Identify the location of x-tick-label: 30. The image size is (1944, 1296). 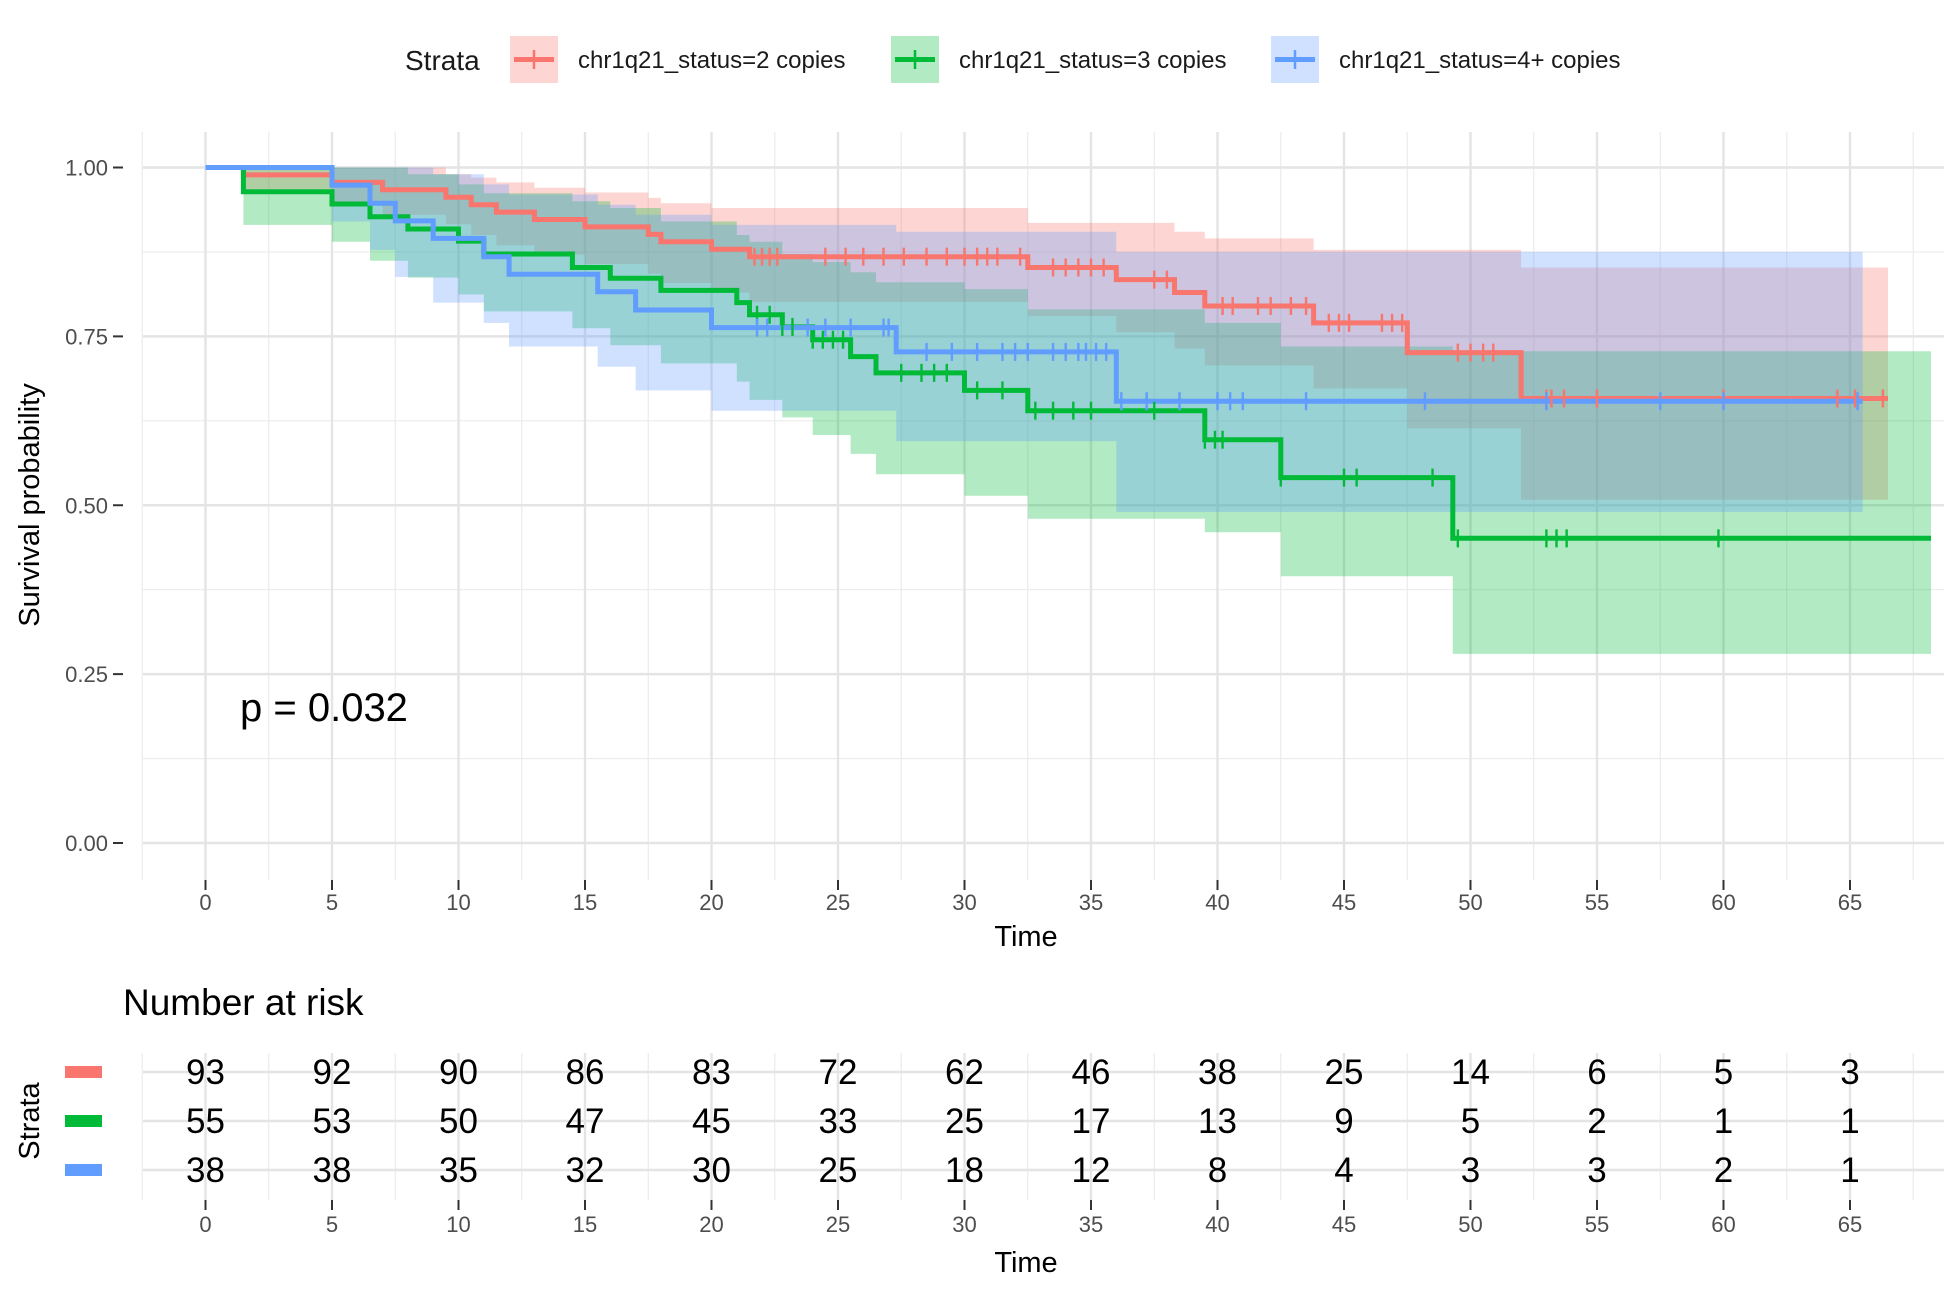
(964, 902).